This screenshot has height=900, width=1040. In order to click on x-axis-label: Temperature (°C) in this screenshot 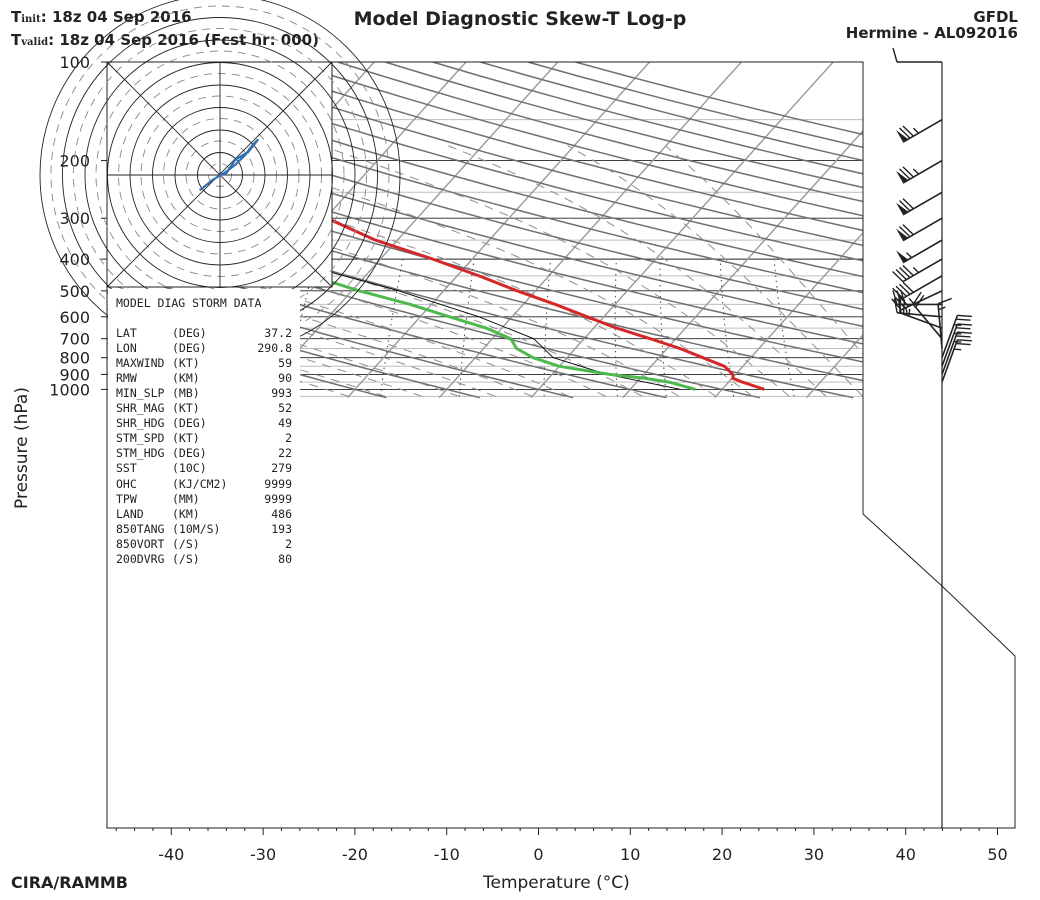, I will do `click(556, 883)`.